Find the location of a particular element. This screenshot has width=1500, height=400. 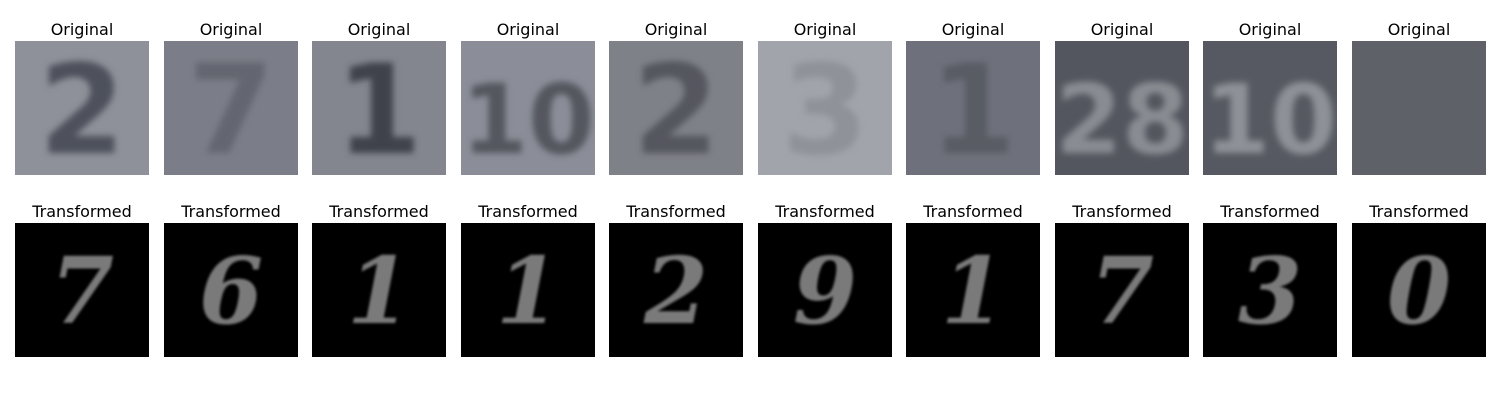

digit-glyph: 0 is located at coordinates (1419, 291).